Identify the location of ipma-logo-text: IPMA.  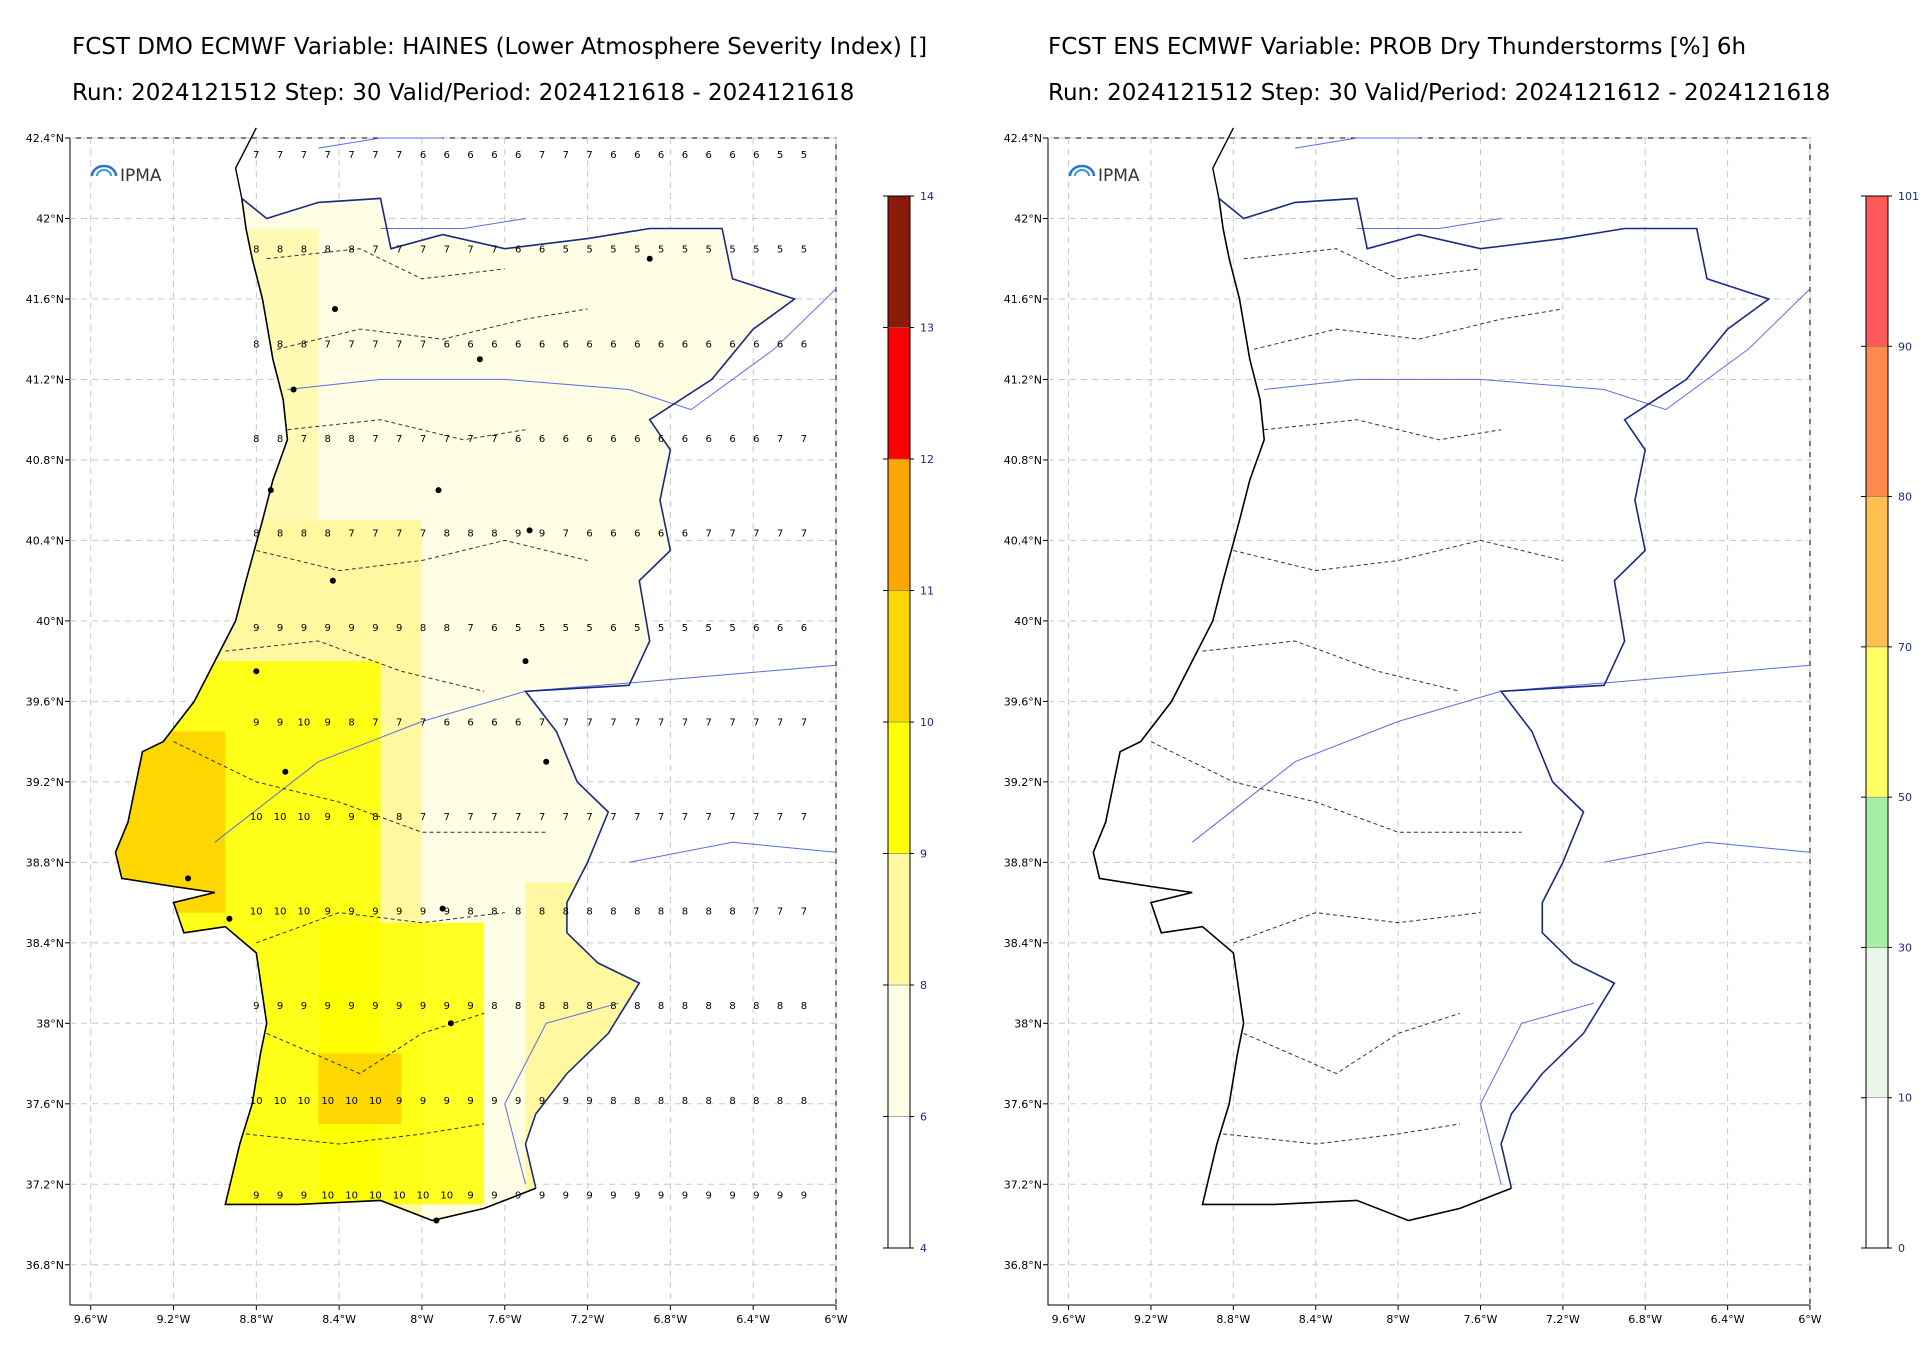
(141, 176).